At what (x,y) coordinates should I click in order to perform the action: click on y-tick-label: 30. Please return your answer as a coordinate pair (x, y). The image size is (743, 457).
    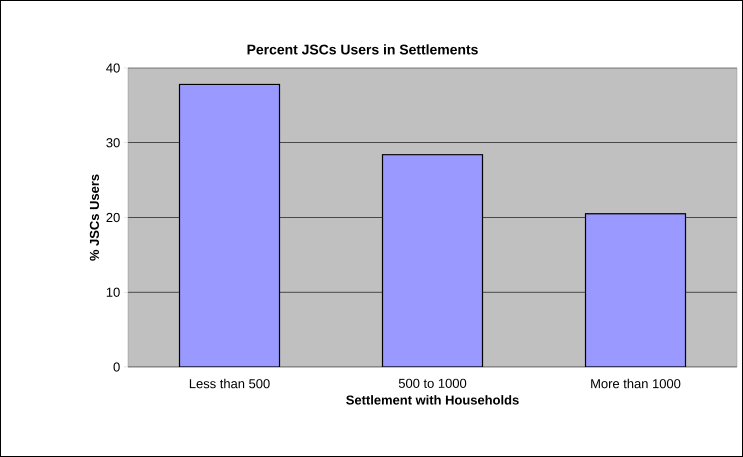
    Looking at the image, I should click on (113, 143).